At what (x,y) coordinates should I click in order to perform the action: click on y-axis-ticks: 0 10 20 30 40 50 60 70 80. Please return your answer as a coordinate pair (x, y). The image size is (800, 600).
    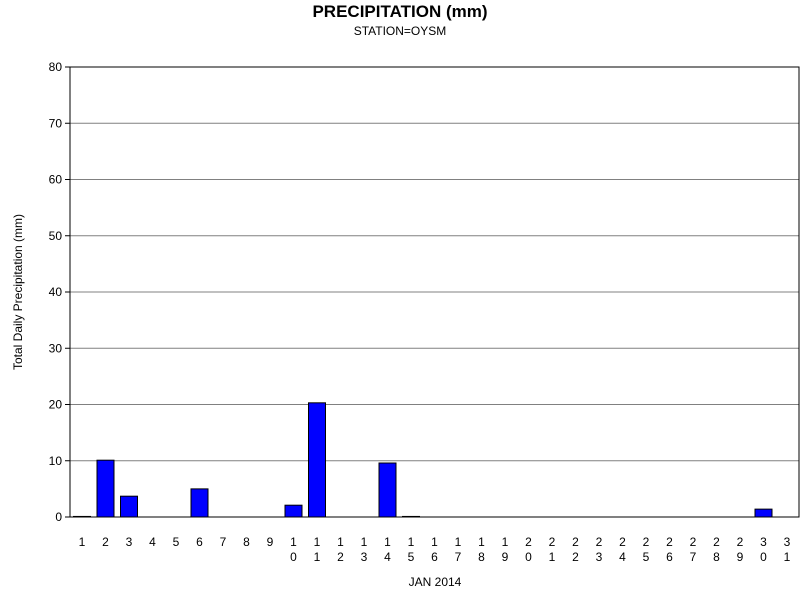
    Looking at the image, I should click on (59, 292).